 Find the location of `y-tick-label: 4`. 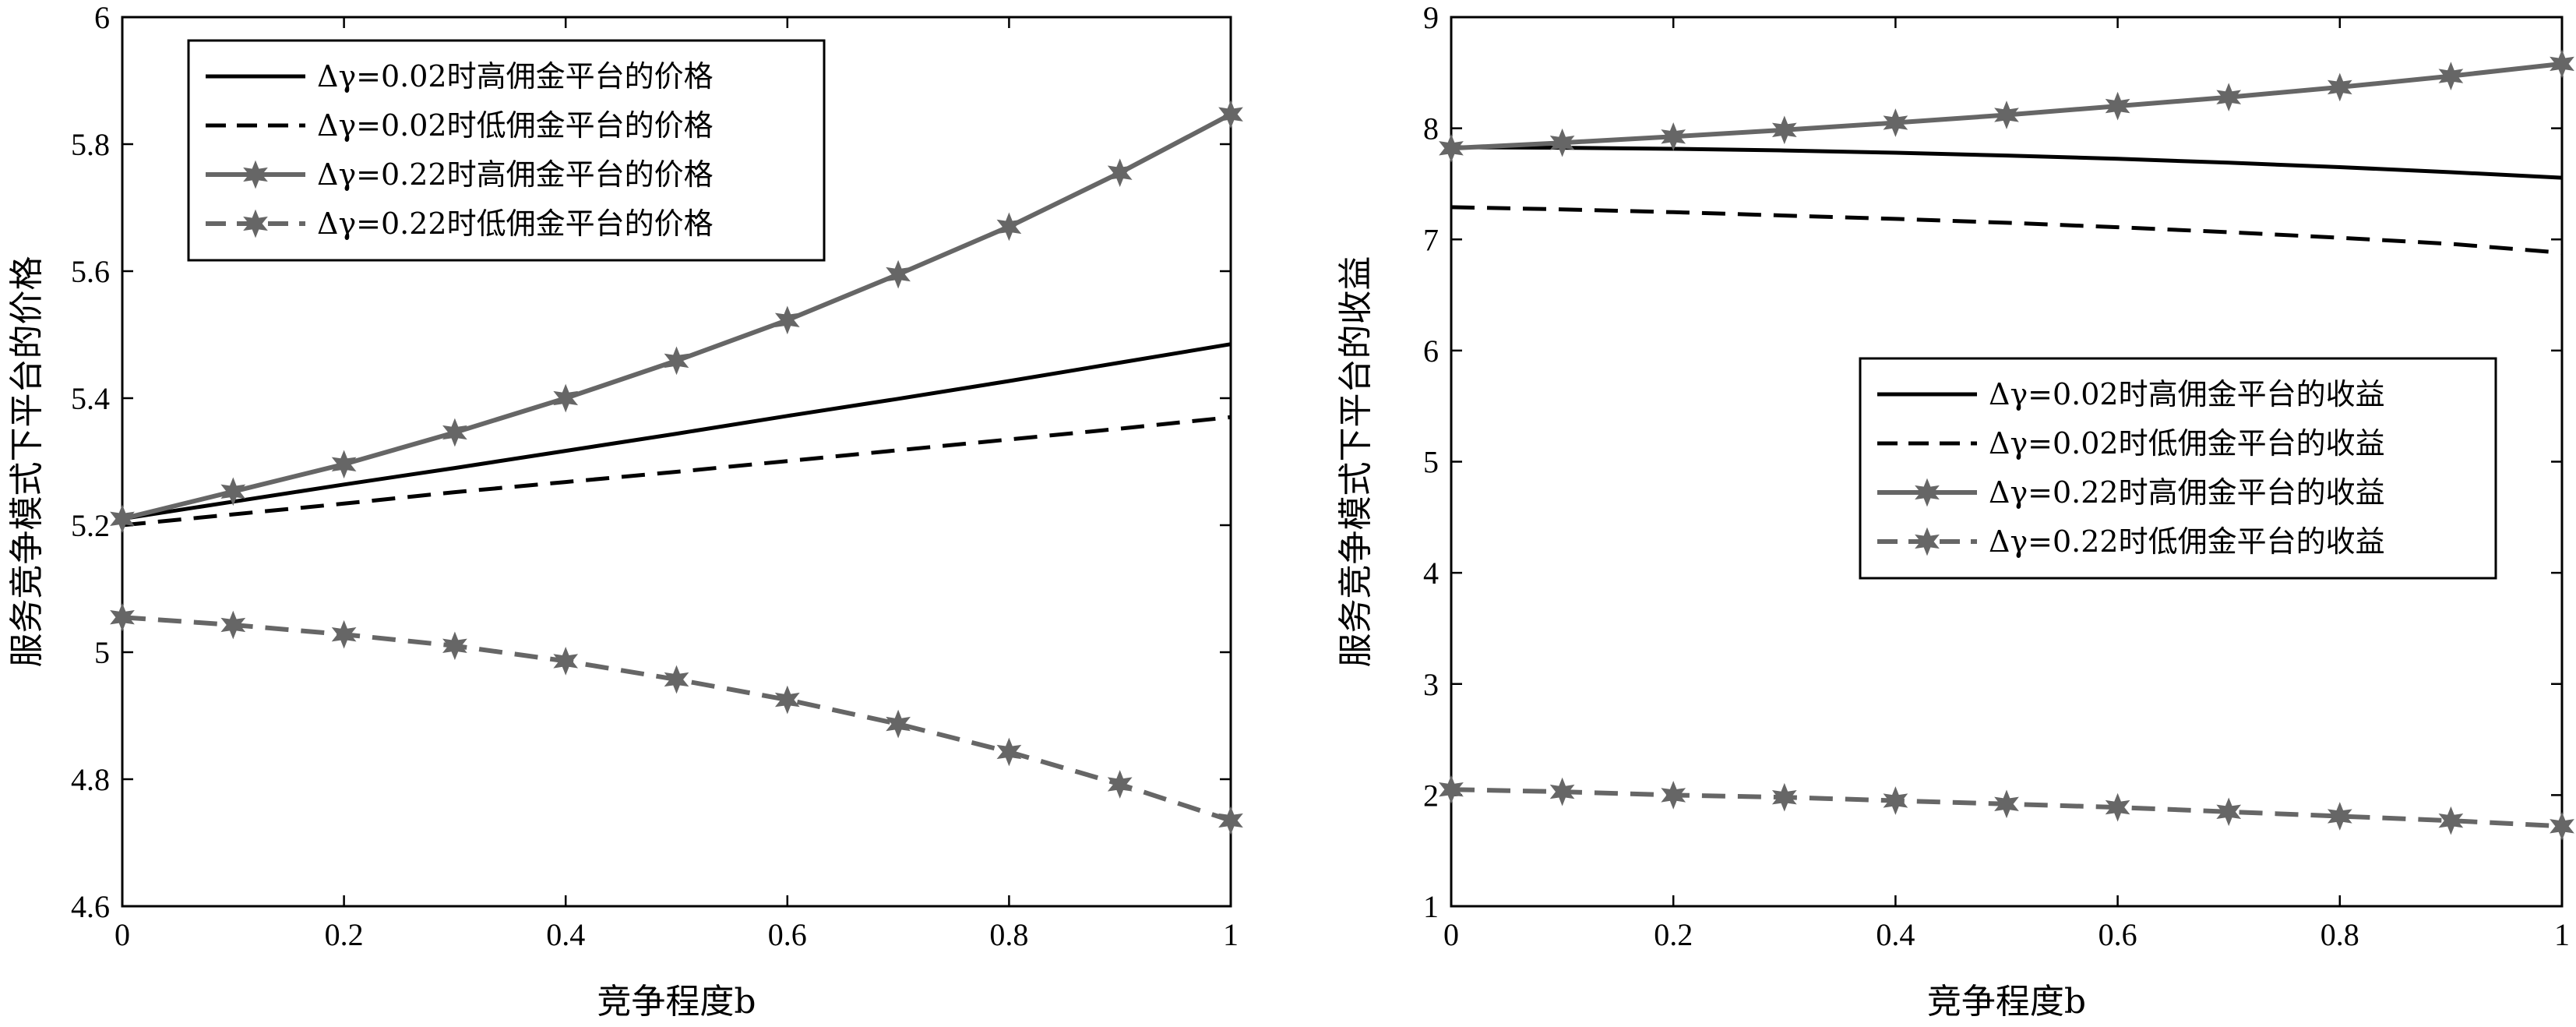

y-tick-label: 4 is located at coordinates (1431, 573).